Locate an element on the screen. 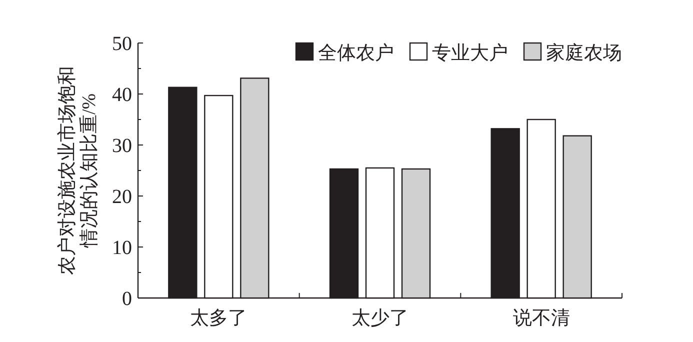 This screenshot has width=693, height=342. y-tick-label: 0 is located at coordinates (127, 299).